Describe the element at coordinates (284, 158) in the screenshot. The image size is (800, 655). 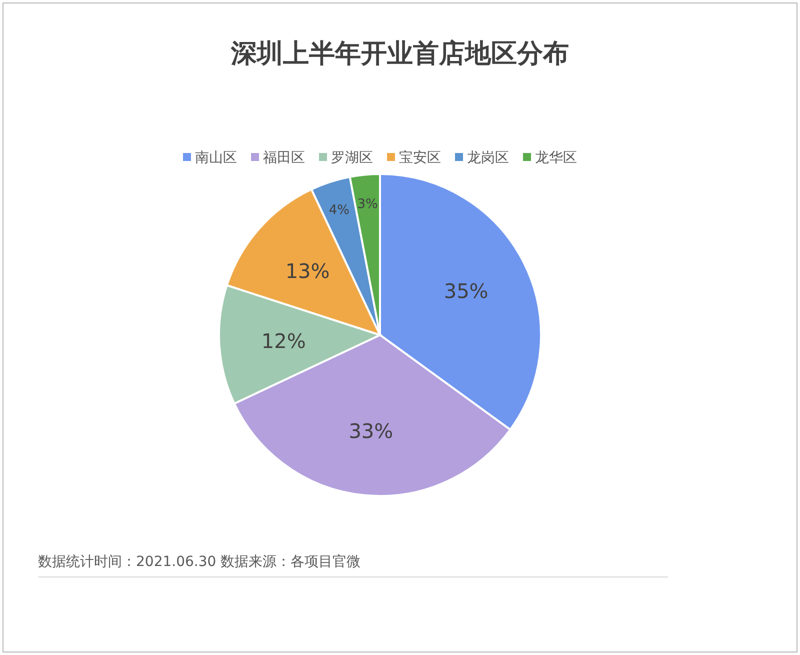
I see `legend-label: 福田区` at that location.